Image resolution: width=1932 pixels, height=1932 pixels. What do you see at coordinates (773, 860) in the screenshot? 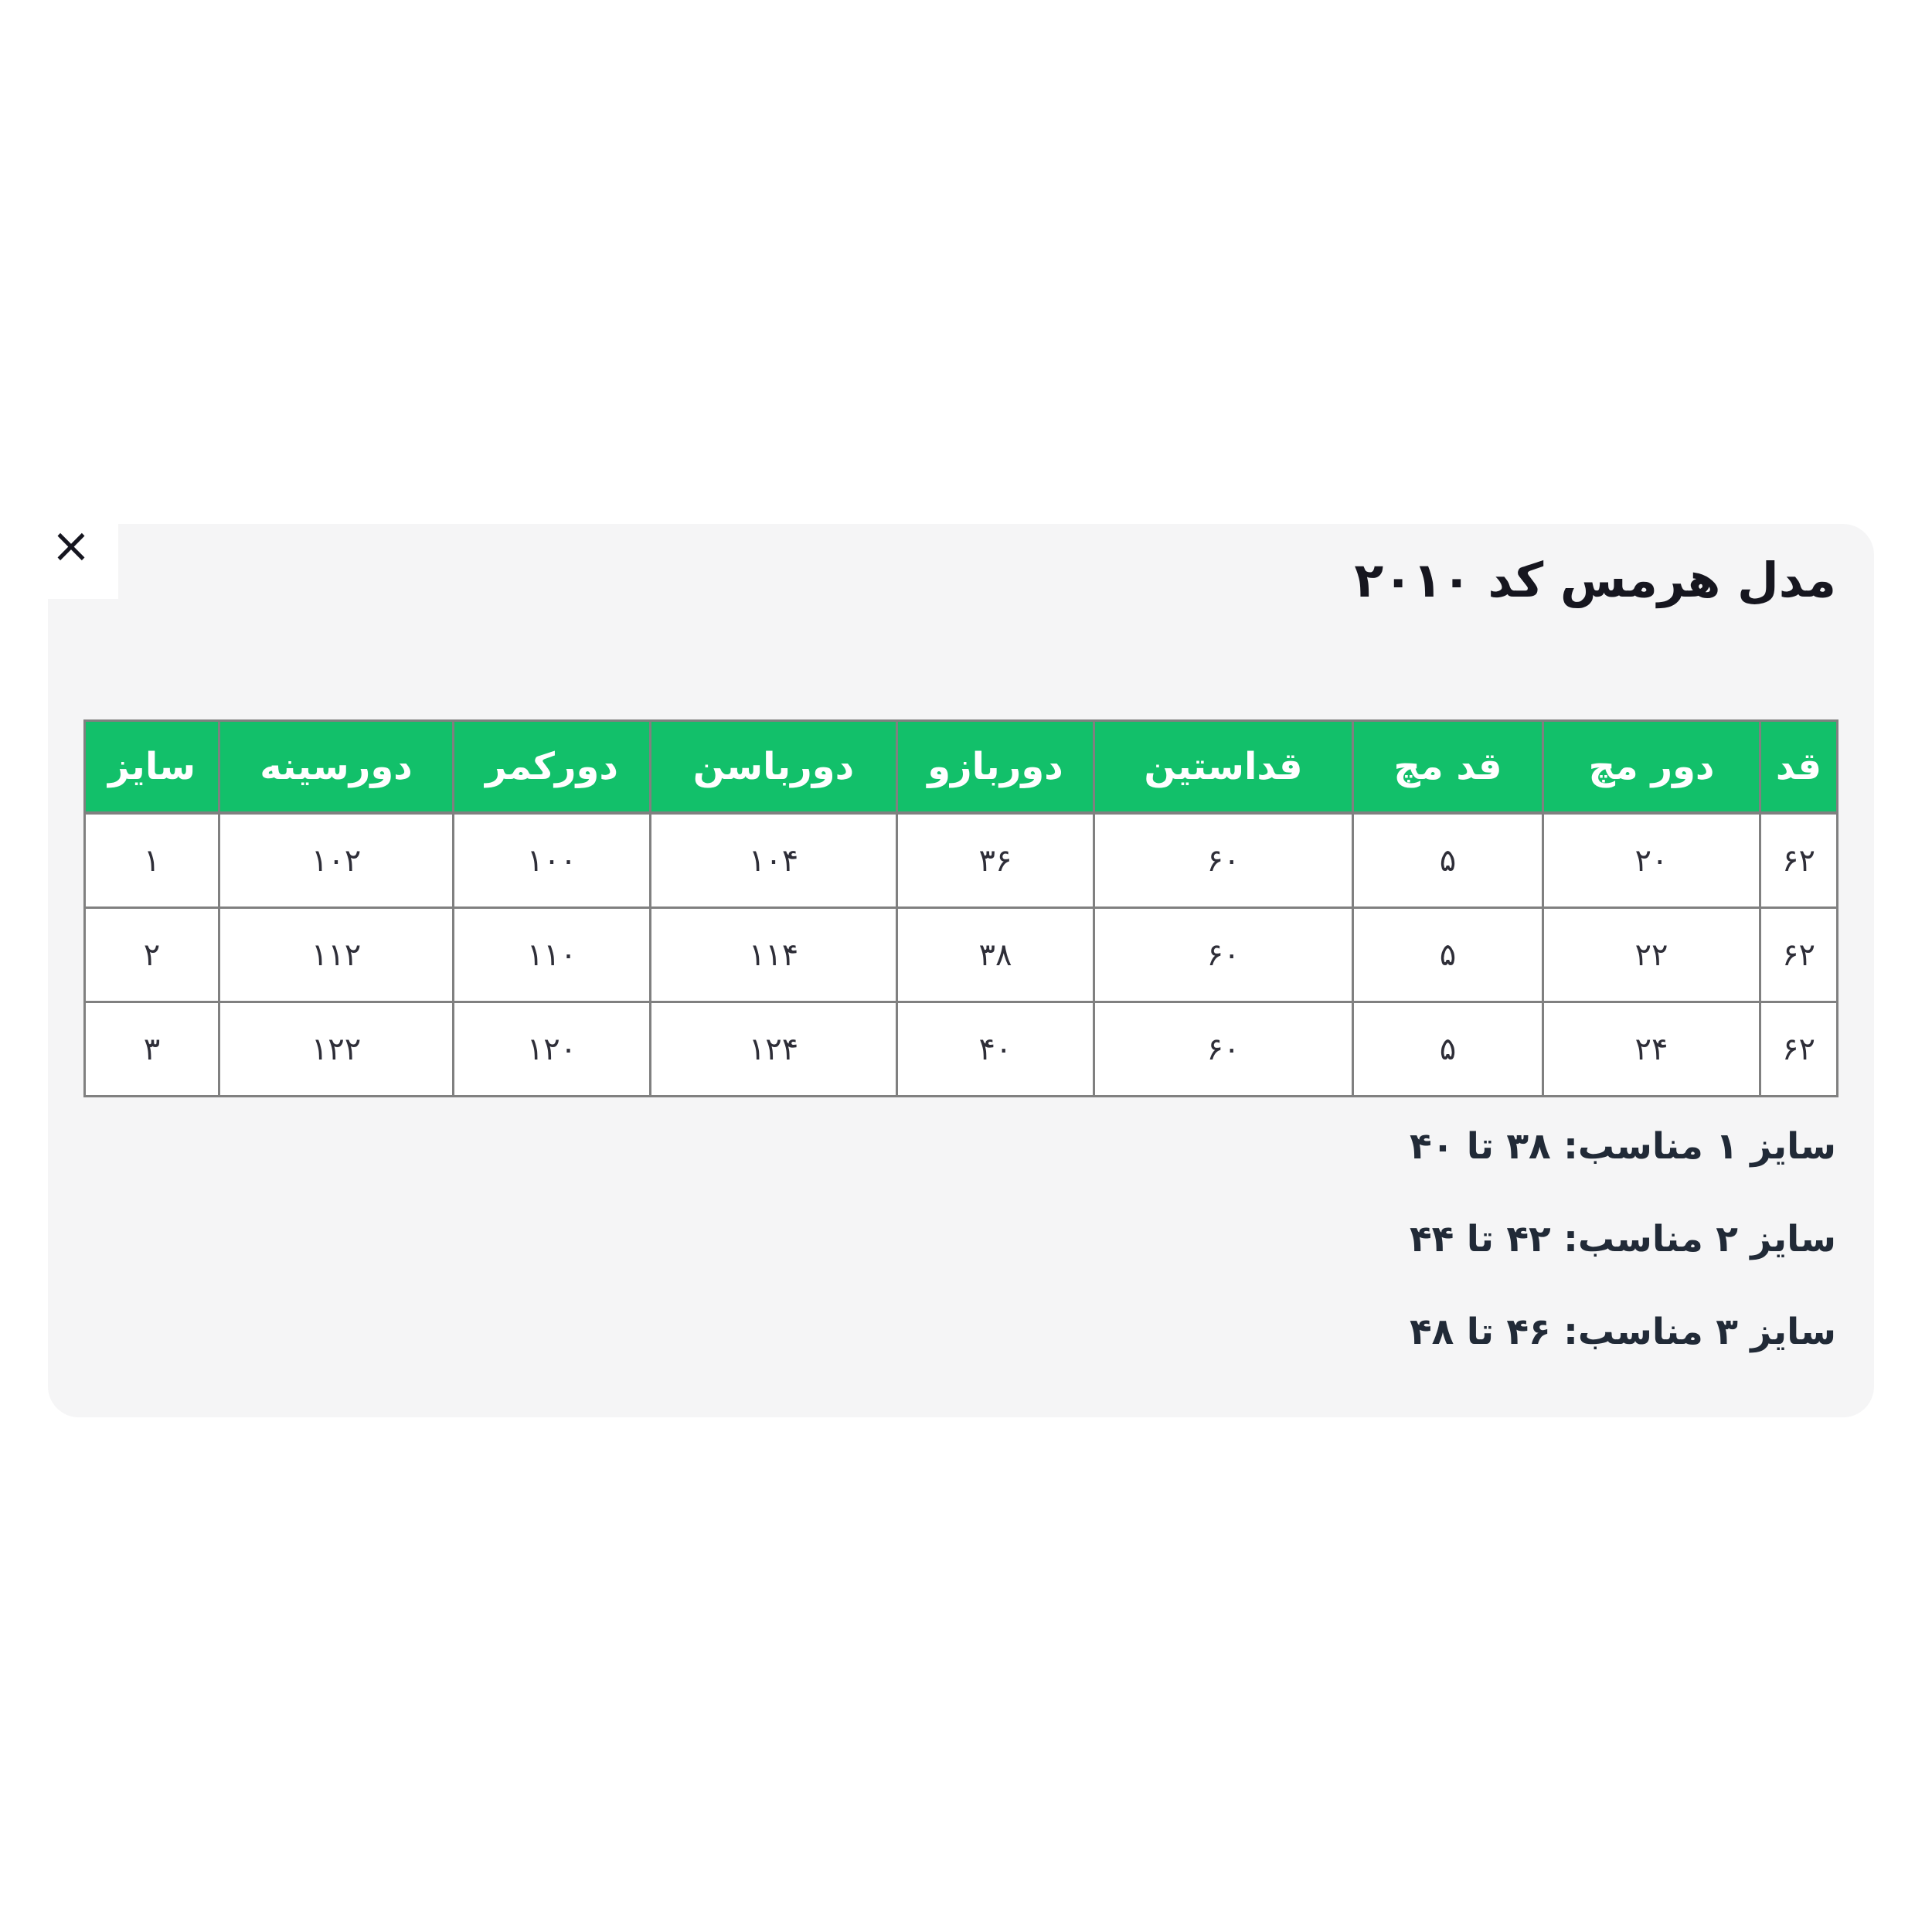
I see `table-cell: ۱۰۴` at bounding box center [773, 860].